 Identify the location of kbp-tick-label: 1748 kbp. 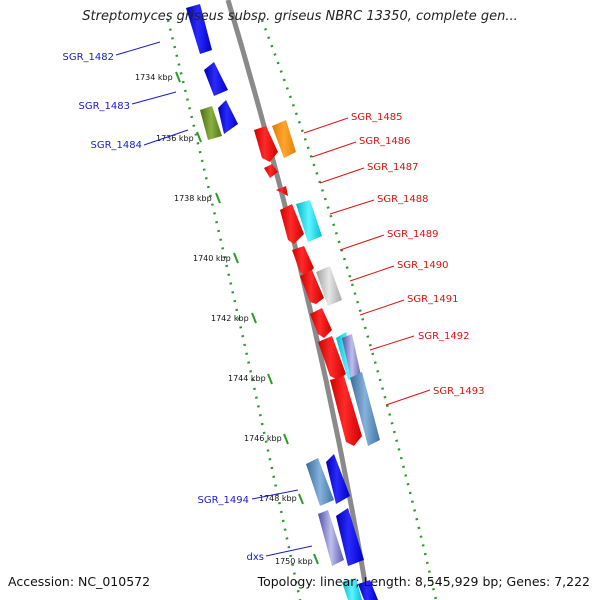
(278, 498).